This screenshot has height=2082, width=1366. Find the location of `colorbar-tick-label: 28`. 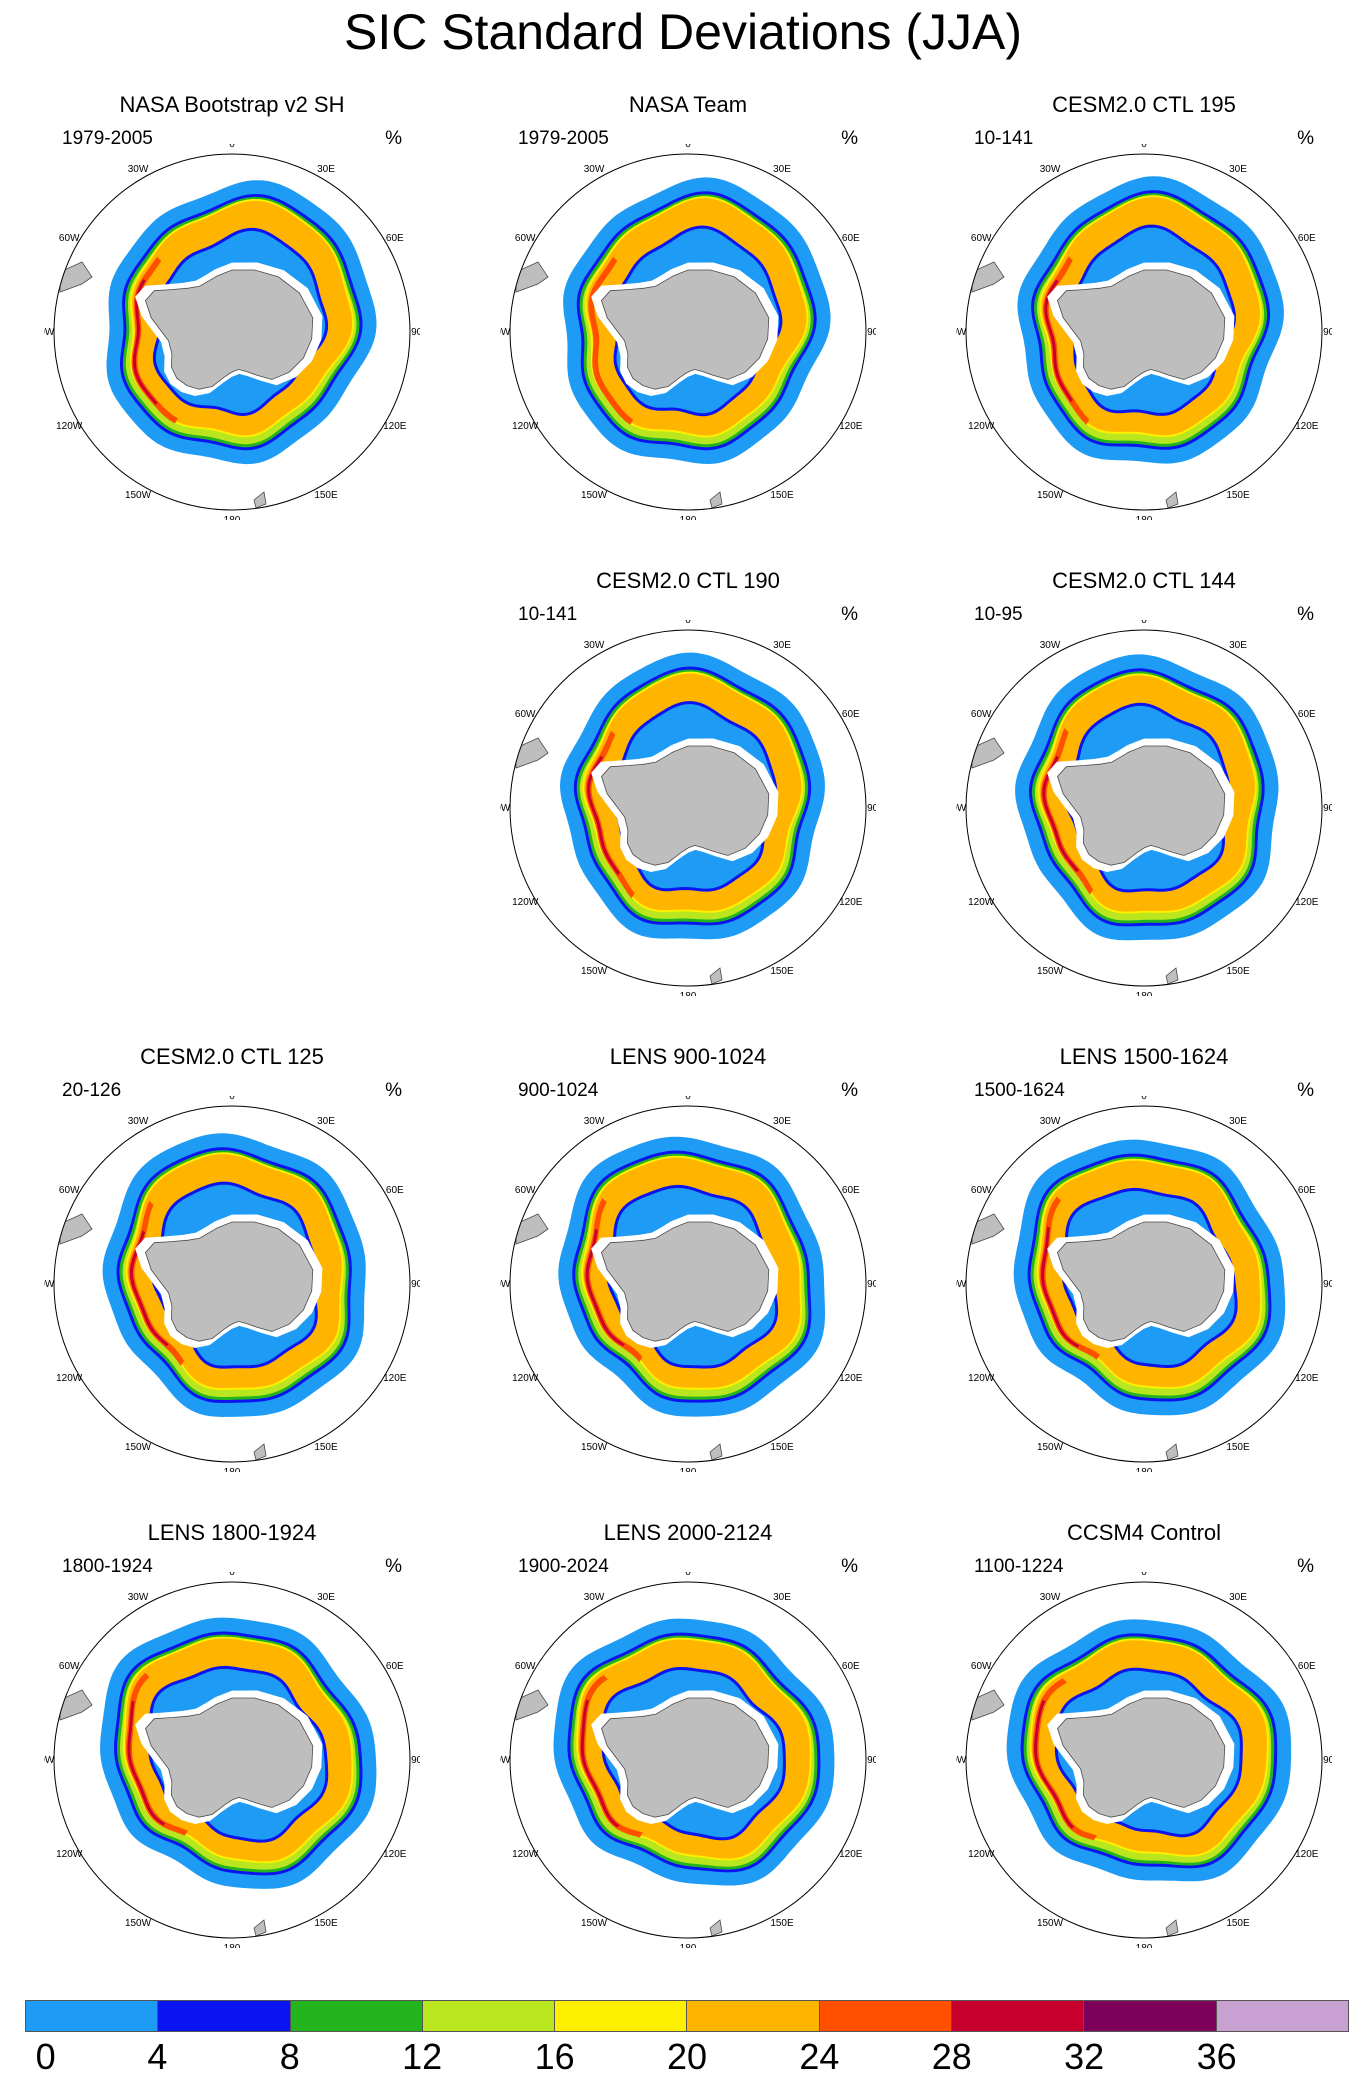

colorbar-tick-label: 28 is located at coordinates (951, 2056).